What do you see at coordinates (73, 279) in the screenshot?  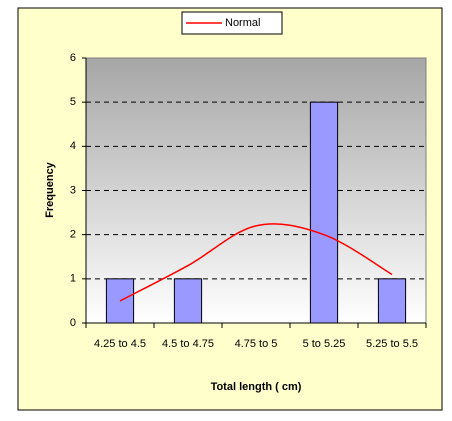 I see `y-tick-label: 1` at bounding box center [73, 279].